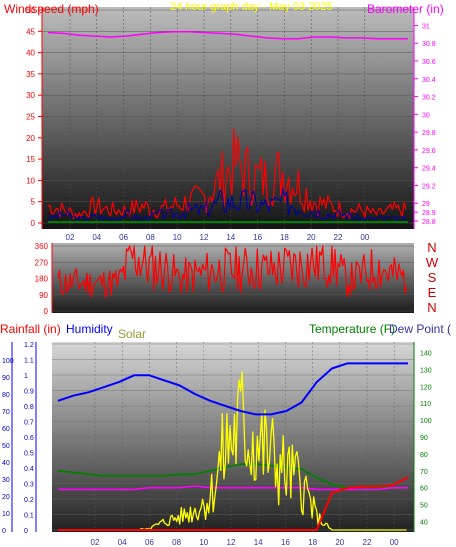 Image resolution: width=456 pixels, height=547 pixels. I want to click on temperature-tick-label: 120, so click(426, 387).